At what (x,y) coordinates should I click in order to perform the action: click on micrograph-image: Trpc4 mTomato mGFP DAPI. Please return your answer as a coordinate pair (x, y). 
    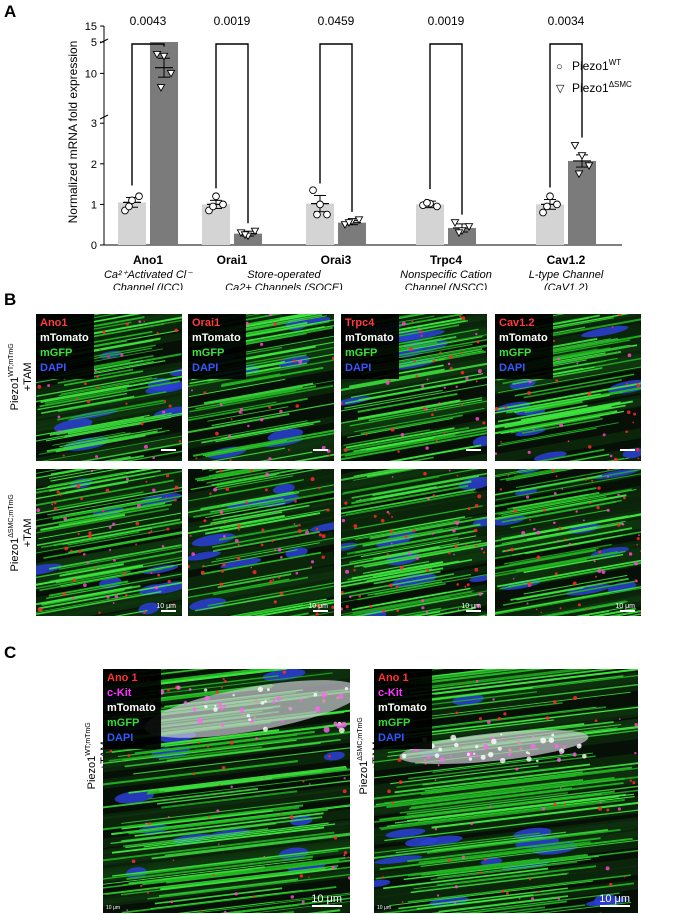
    Looking at the image, I should click on (414, 387).